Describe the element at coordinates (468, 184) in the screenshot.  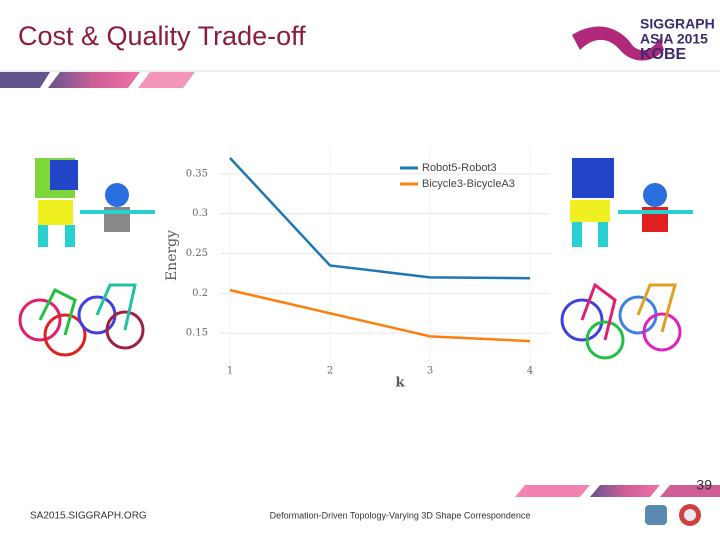
I see `legend-label: Bicycle3-BicycleA3` at that location.